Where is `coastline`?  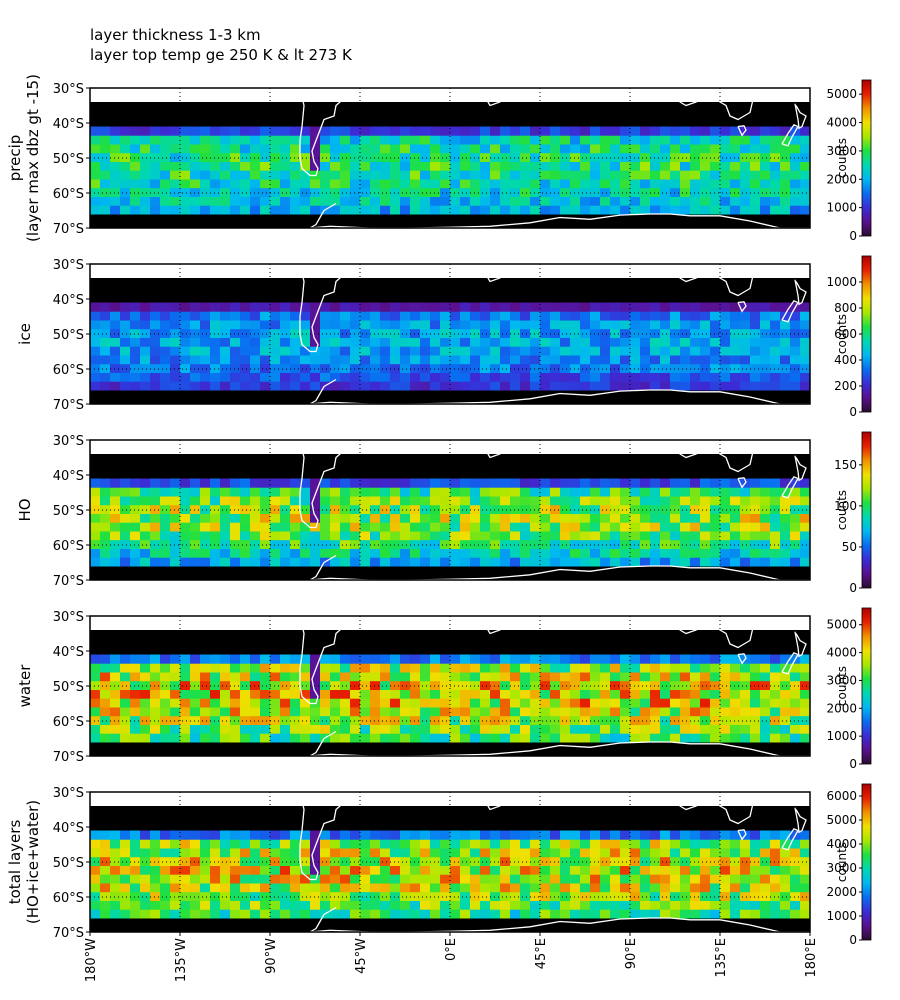 coastline is located at coordinates (325, 484).